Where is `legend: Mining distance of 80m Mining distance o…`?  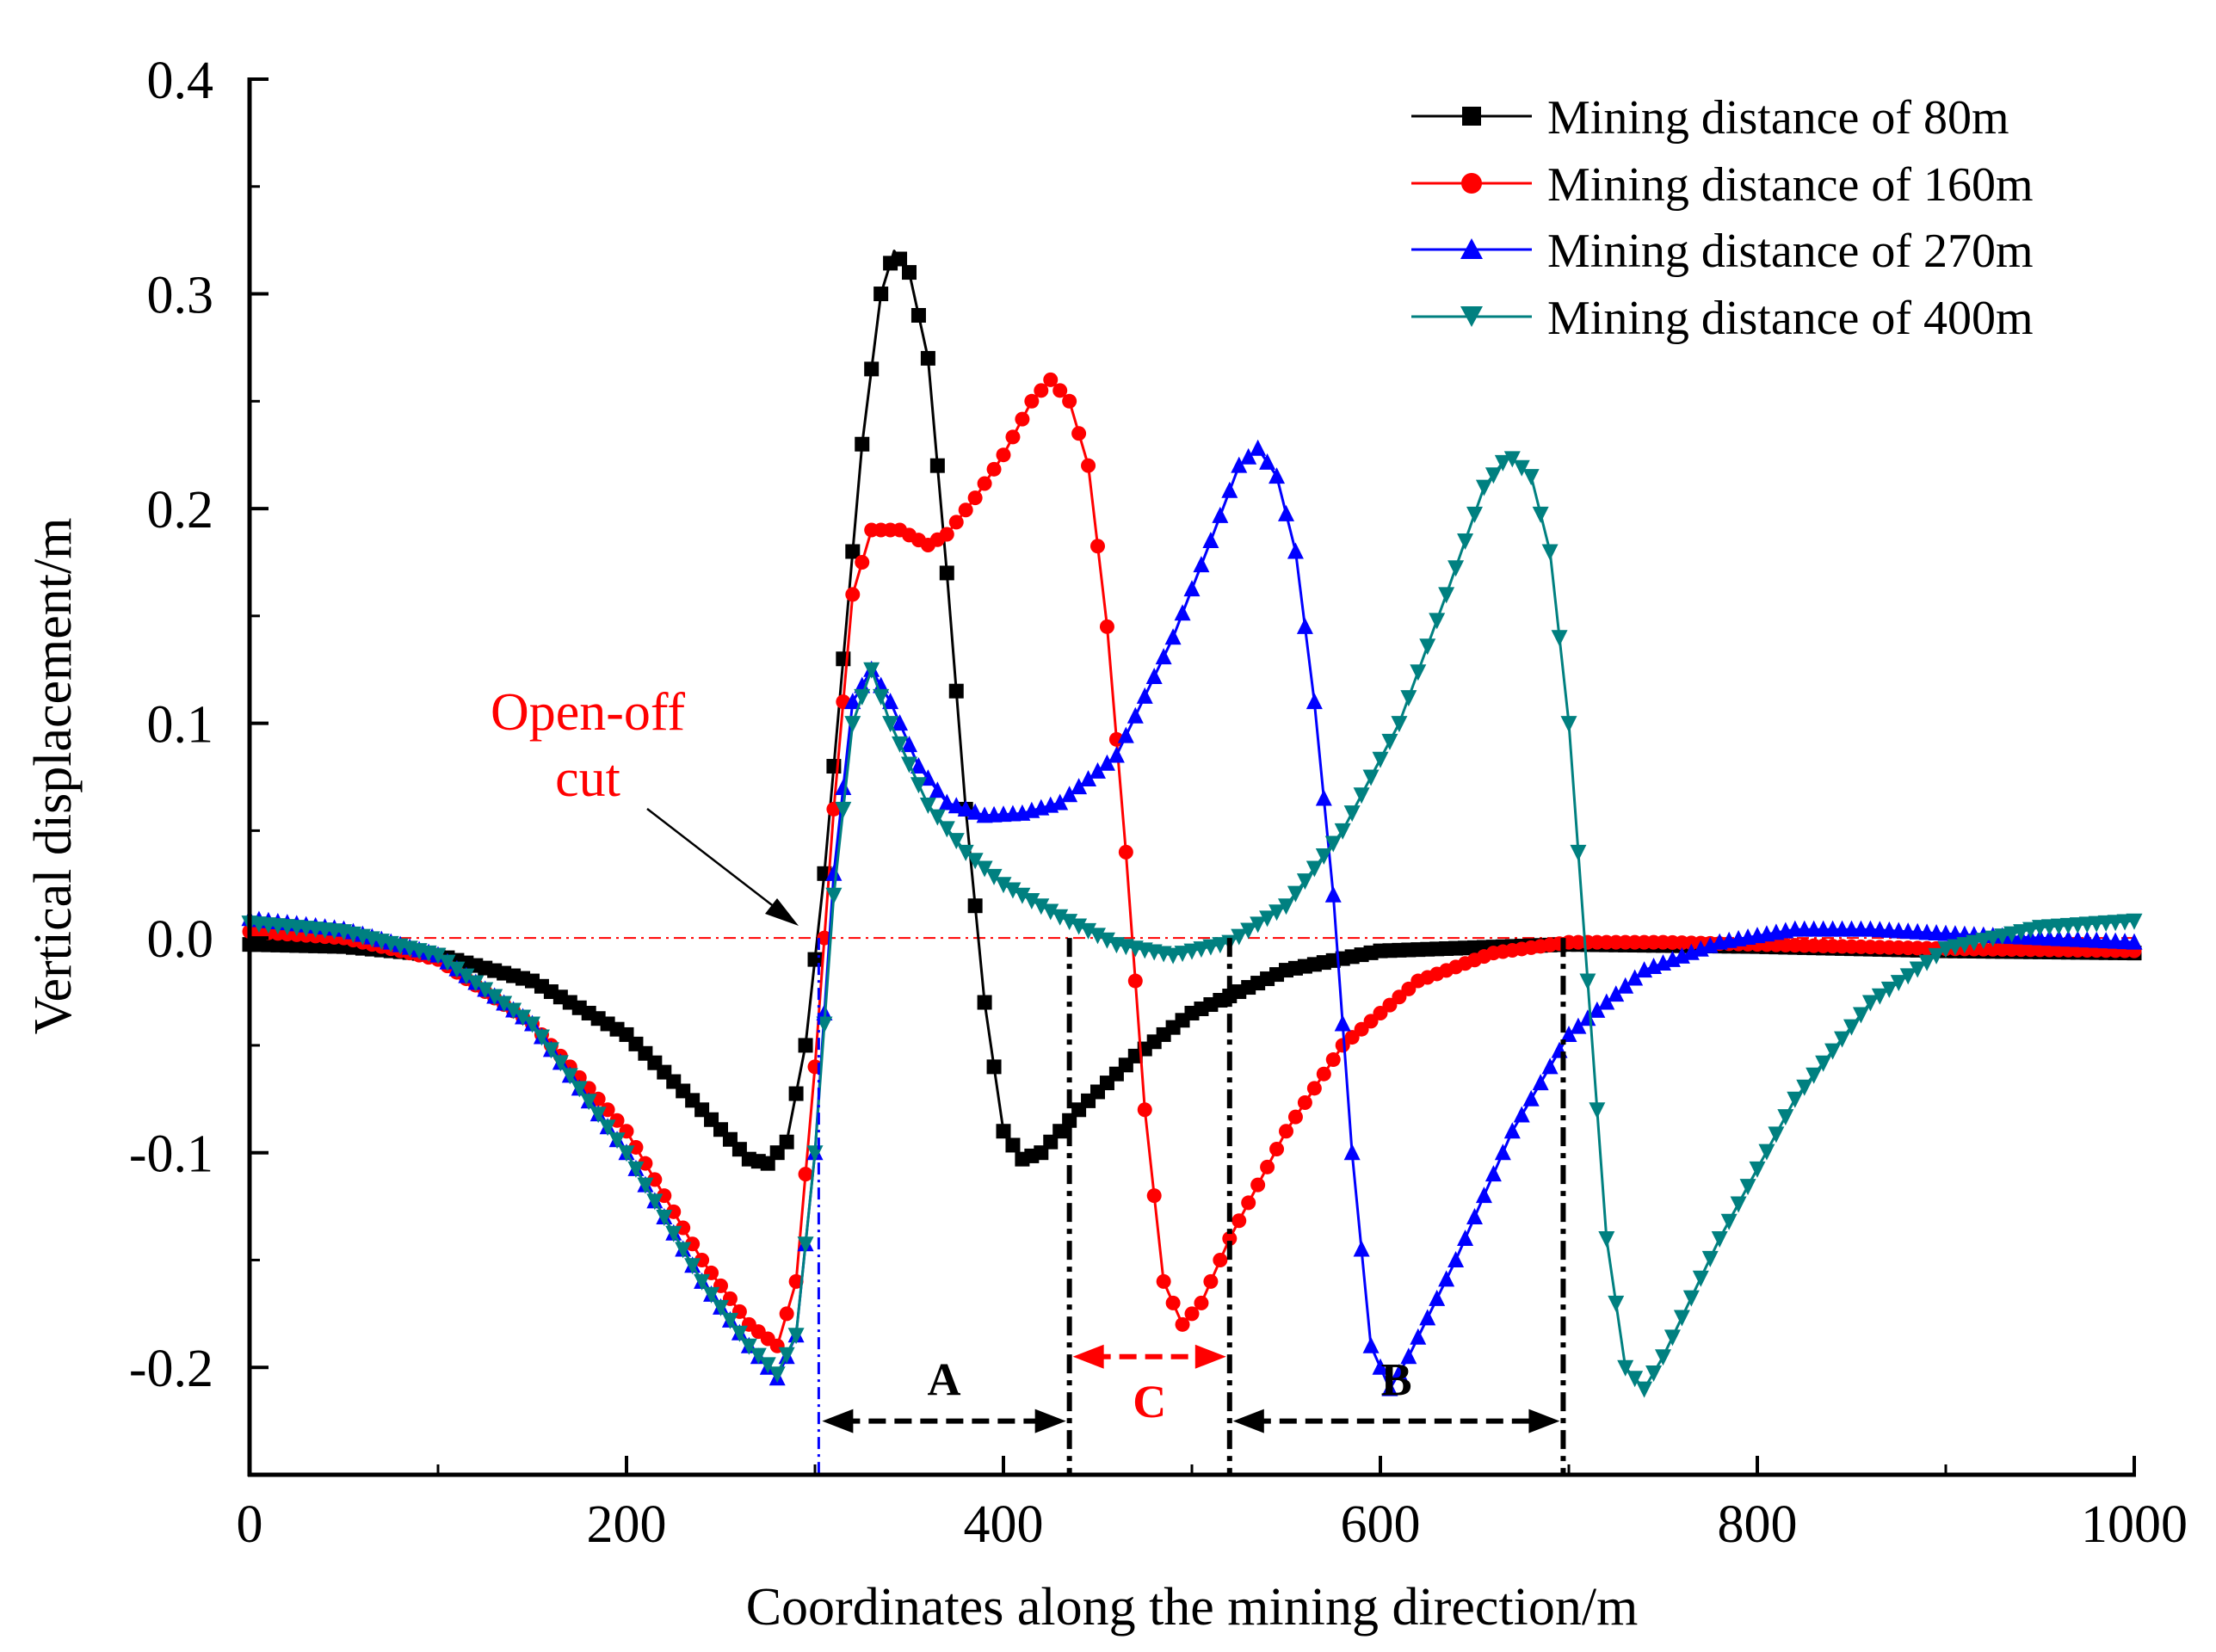
legend: Mining distance of 80m Mining distance o… is located at coordinates (1723, 218).